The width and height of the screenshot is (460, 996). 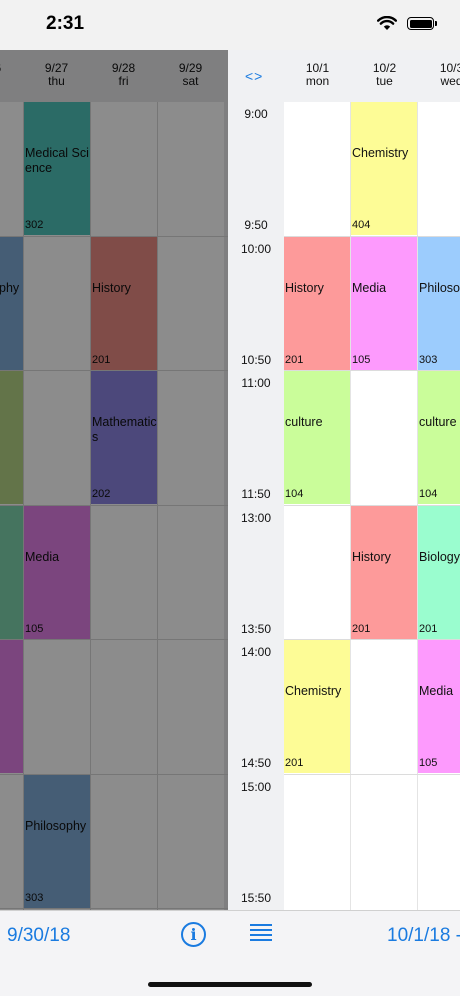 I want to click on day-header-bar, so click(x=344, y=76).